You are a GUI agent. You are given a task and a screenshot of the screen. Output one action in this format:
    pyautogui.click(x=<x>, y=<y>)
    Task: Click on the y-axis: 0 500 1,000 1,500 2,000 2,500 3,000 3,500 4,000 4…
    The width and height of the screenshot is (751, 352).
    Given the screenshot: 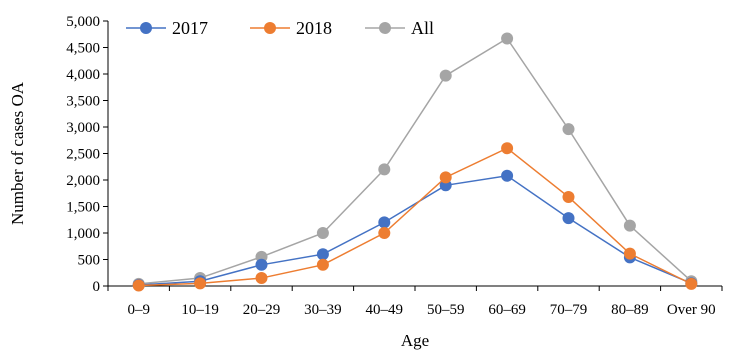 What is the action you would take?
    pyautogui.click(x=87, y=154)
    